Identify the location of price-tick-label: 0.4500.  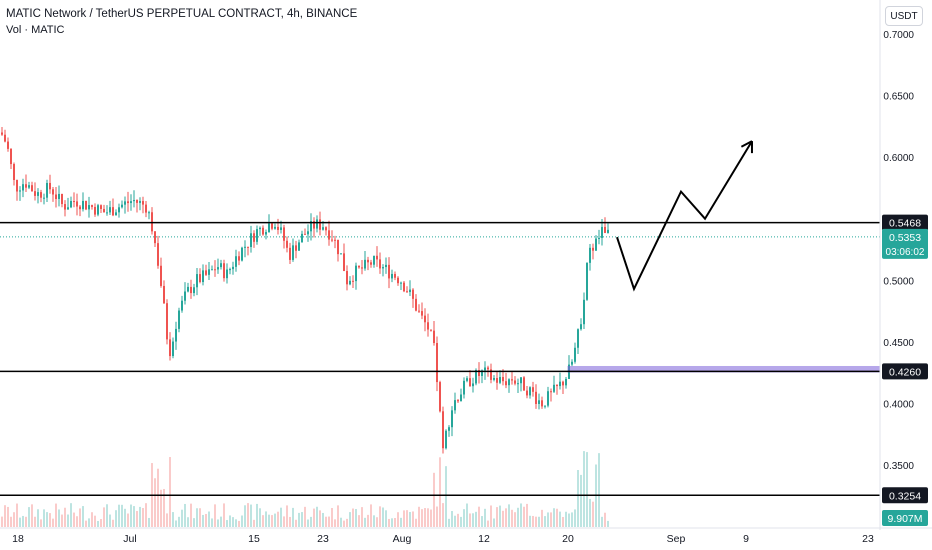
(898, 343).